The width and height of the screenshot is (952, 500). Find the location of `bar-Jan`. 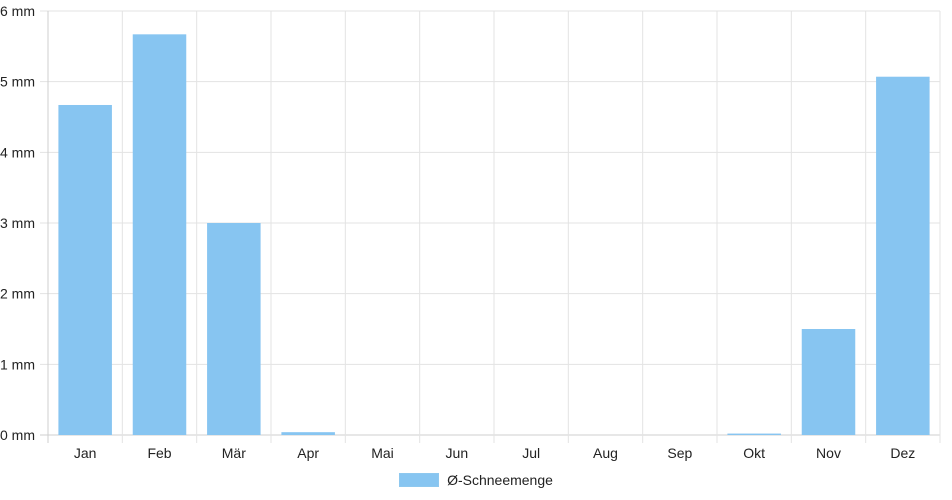

bar-Jan is located at coordinates (85, 269).